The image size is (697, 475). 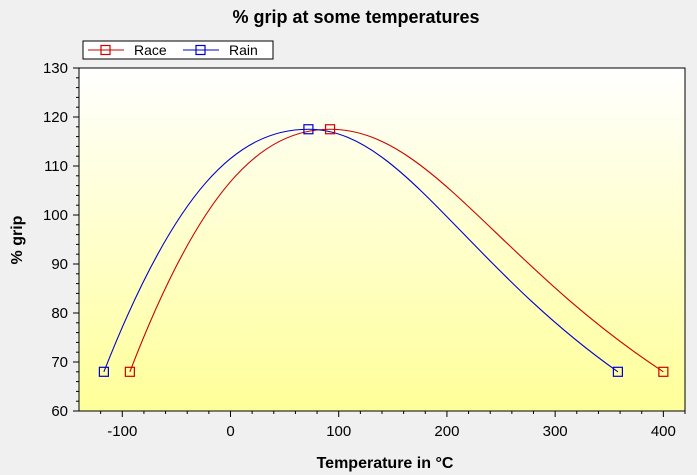 I want to click on x-tick-label: 300, so click(x=555, y=431).